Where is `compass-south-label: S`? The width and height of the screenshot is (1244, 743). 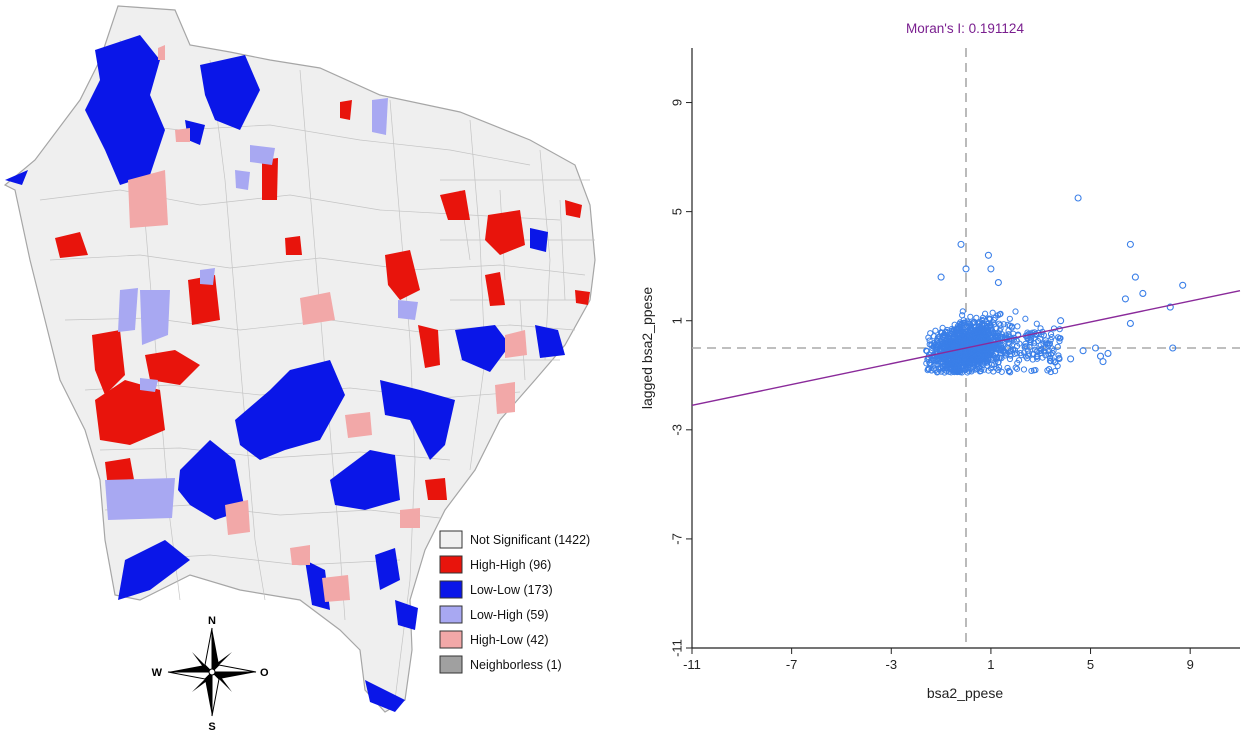
compass-south-label: S is located at coordinates (211, 727).